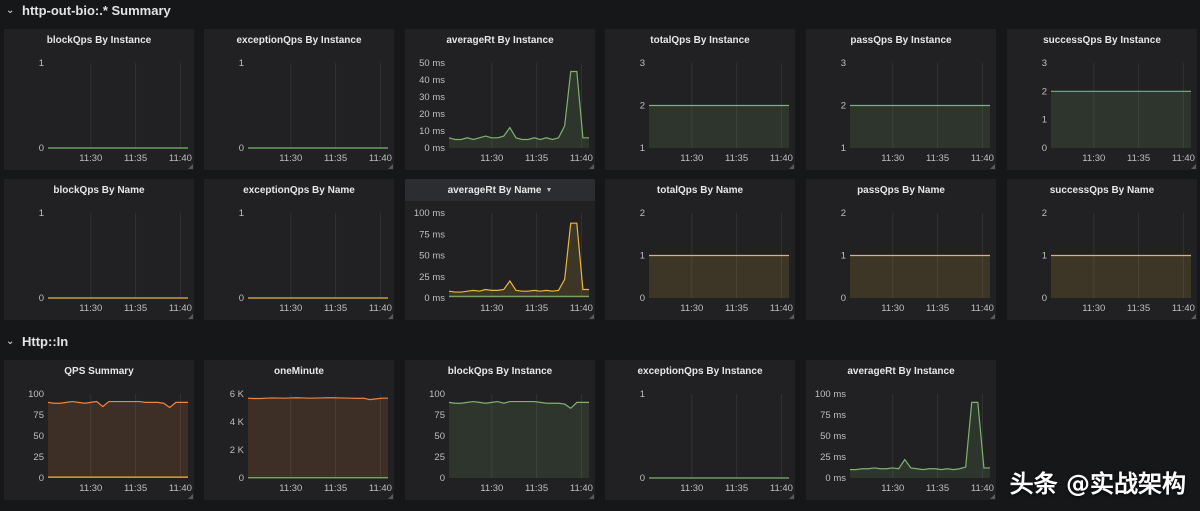 This screenshot has width=1200, height=511. Describe the element at coordinates (700, 190) in the screenshot. I see `panel-title: totalQps By Name` at that location.